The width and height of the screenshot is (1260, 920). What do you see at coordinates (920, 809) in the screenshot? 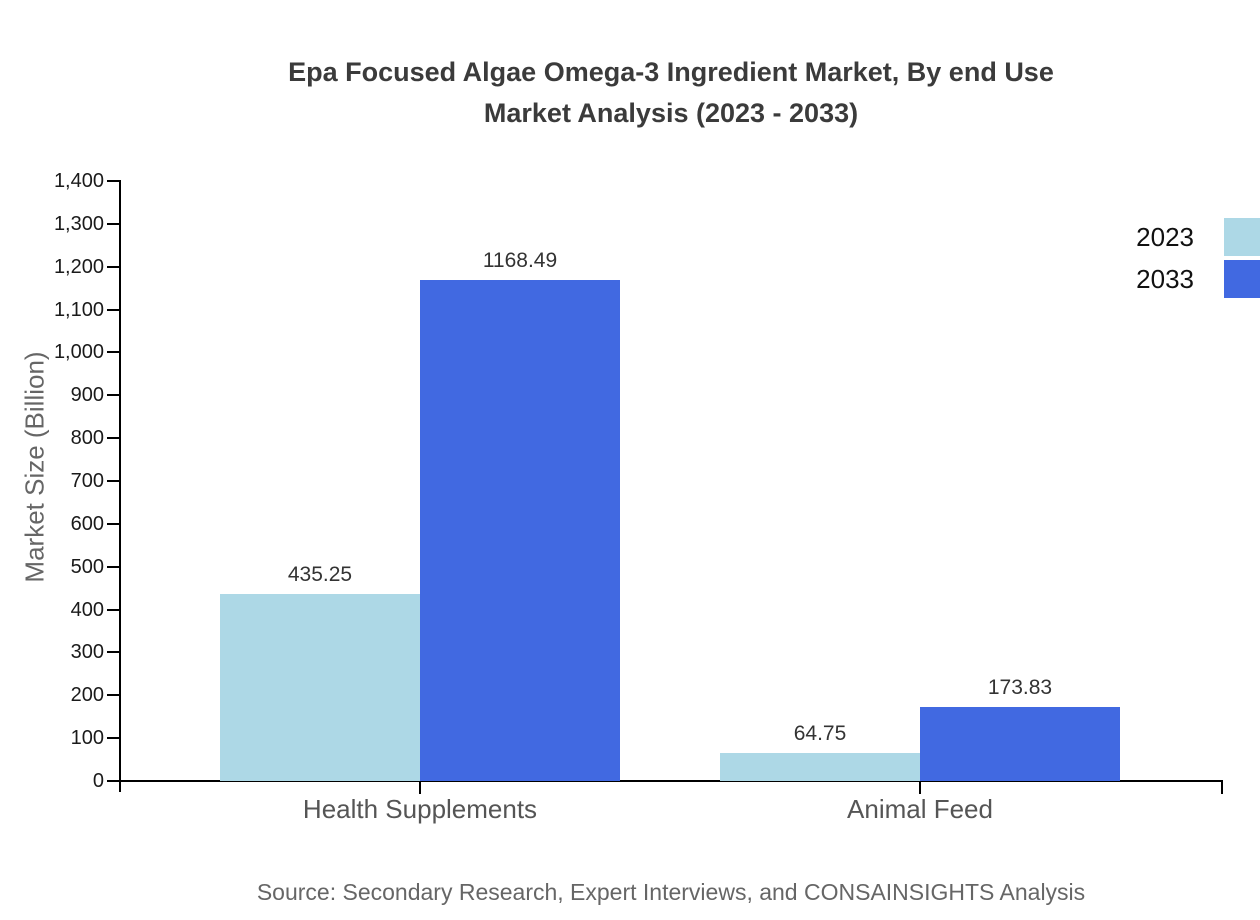
I see `x-category-label: Animal Feed` at bounding box center [920, 809].